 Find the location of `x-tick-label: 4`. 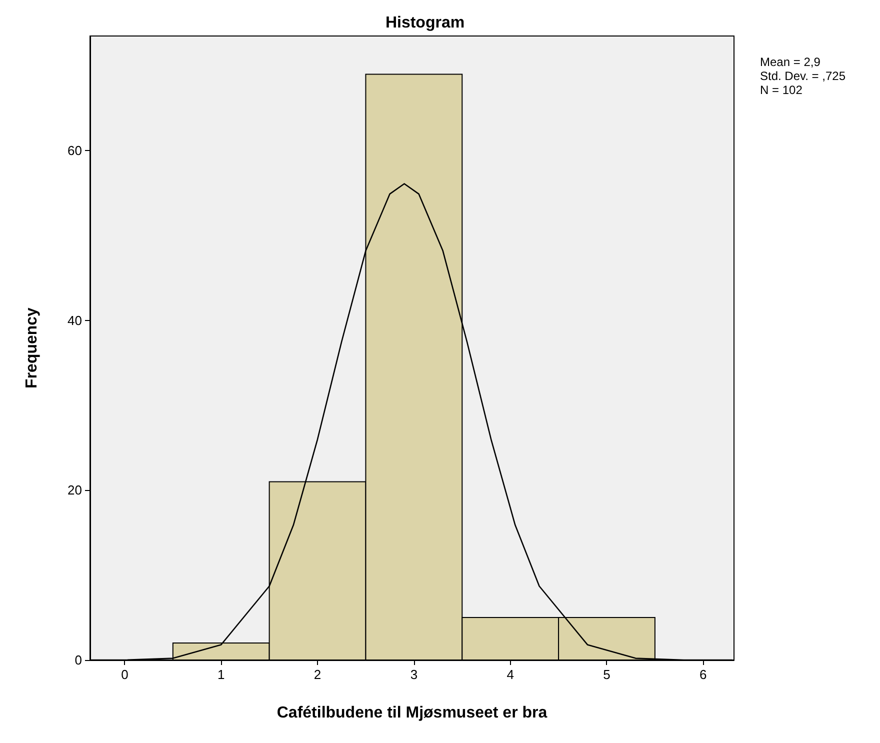

x-tick-label: 4 is located at coordinates (510, 674).